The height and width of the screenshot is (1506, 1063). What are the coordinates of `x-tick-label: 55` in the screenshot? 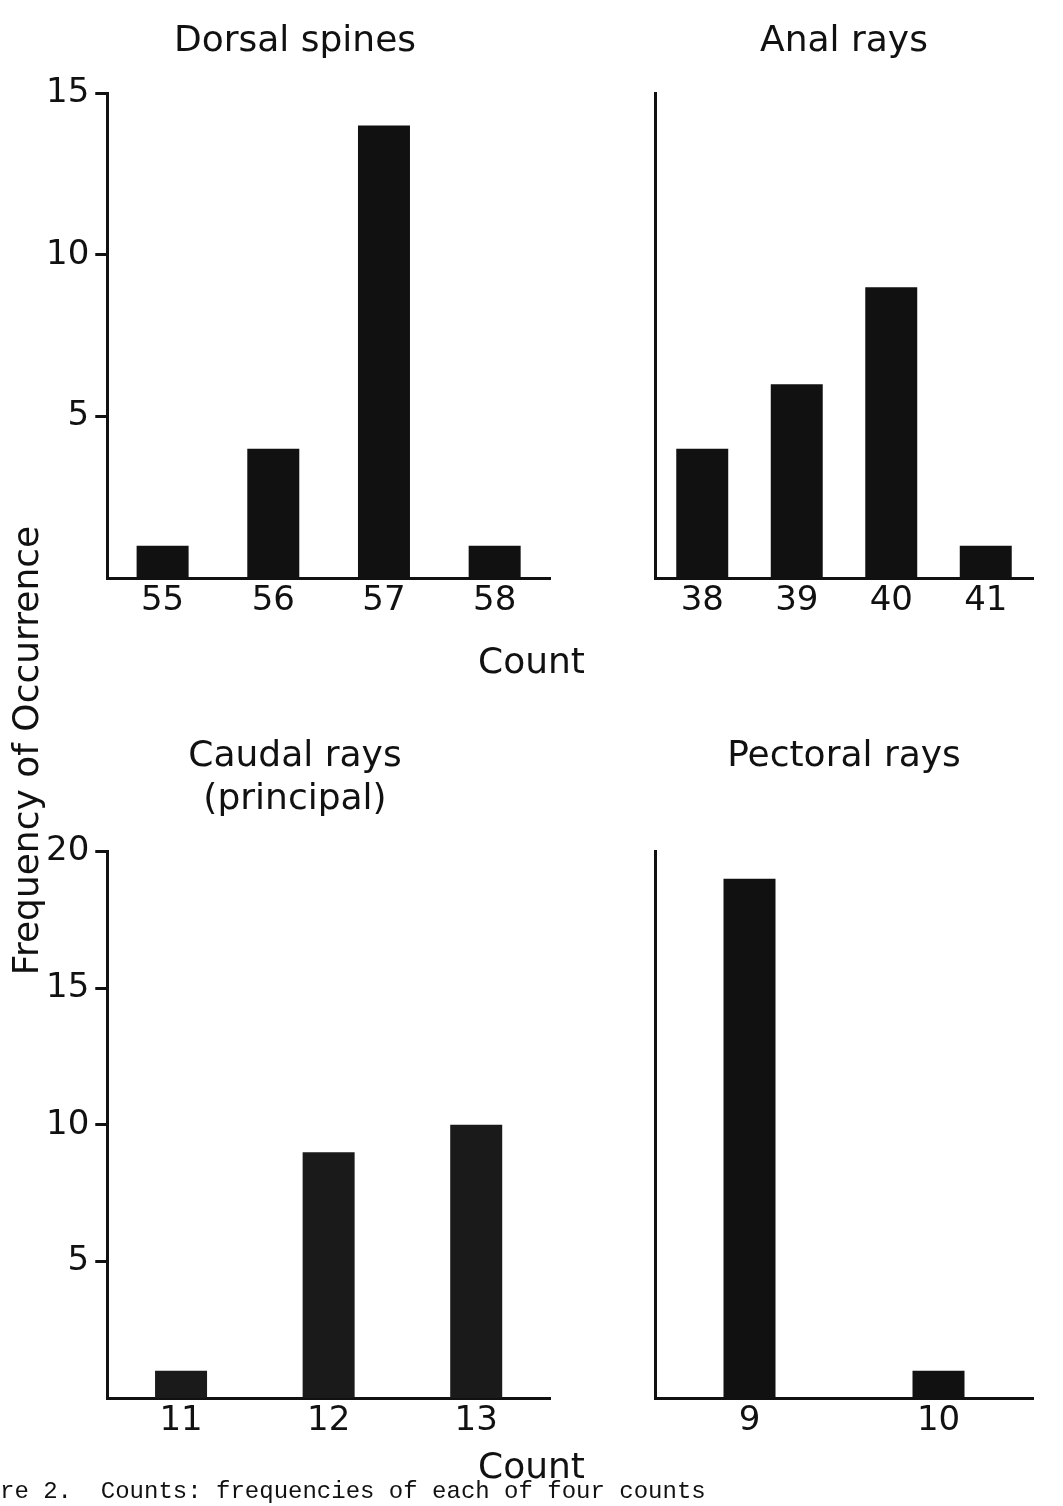 It's located at (162, 598).